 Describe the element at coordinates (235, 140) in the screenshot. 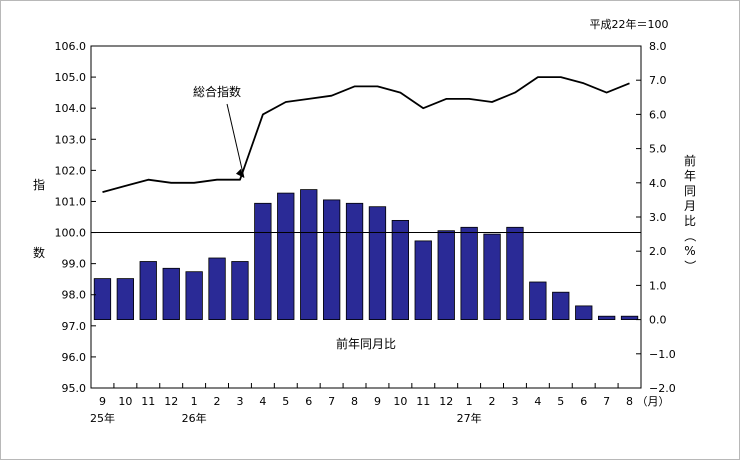

I see `annotation-arrow` at that location.